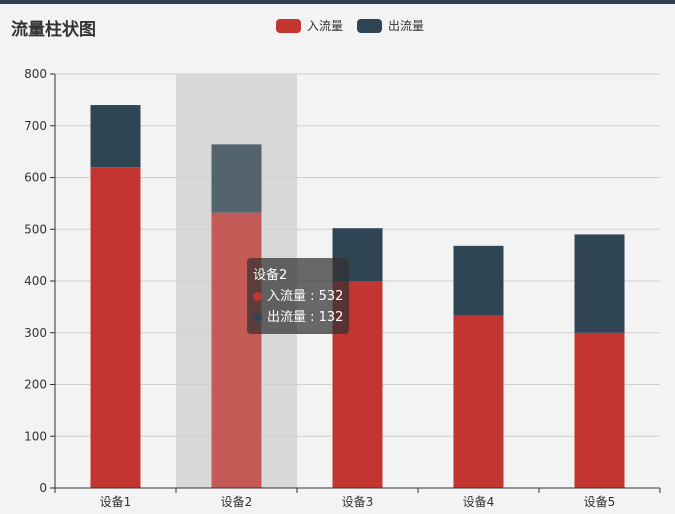 This screenshot has height=514, width=675. What do you see at coordinates (305, 296) in the screenshot?
I see `tooltip-label-inflow: 入流量 : 532` at bounding box center [305, 296].